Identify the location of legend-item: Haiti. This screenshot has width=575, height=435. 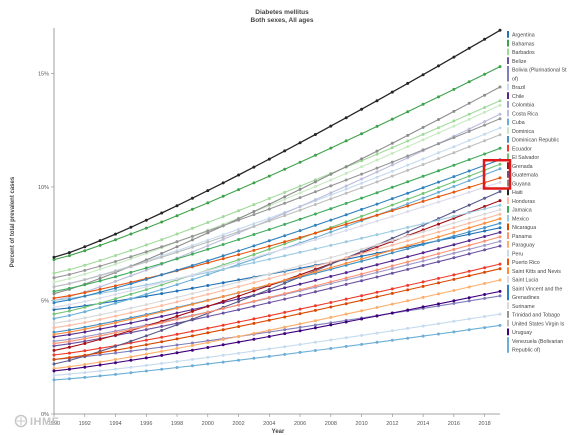
(515, 192).